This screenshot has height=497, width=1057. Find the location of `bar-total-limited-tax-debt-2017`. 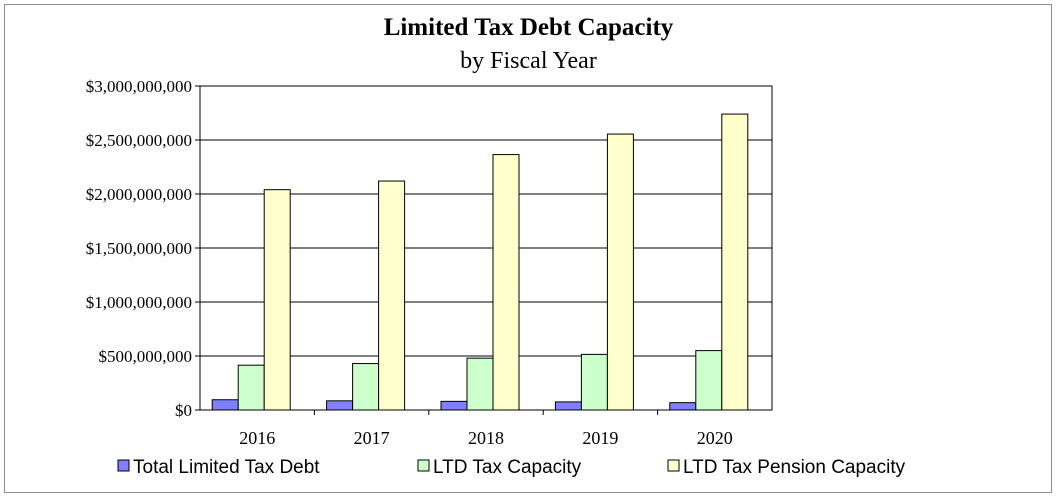

bar-total-limited-tax-debt-2017 is located at coordinates (340, 405).